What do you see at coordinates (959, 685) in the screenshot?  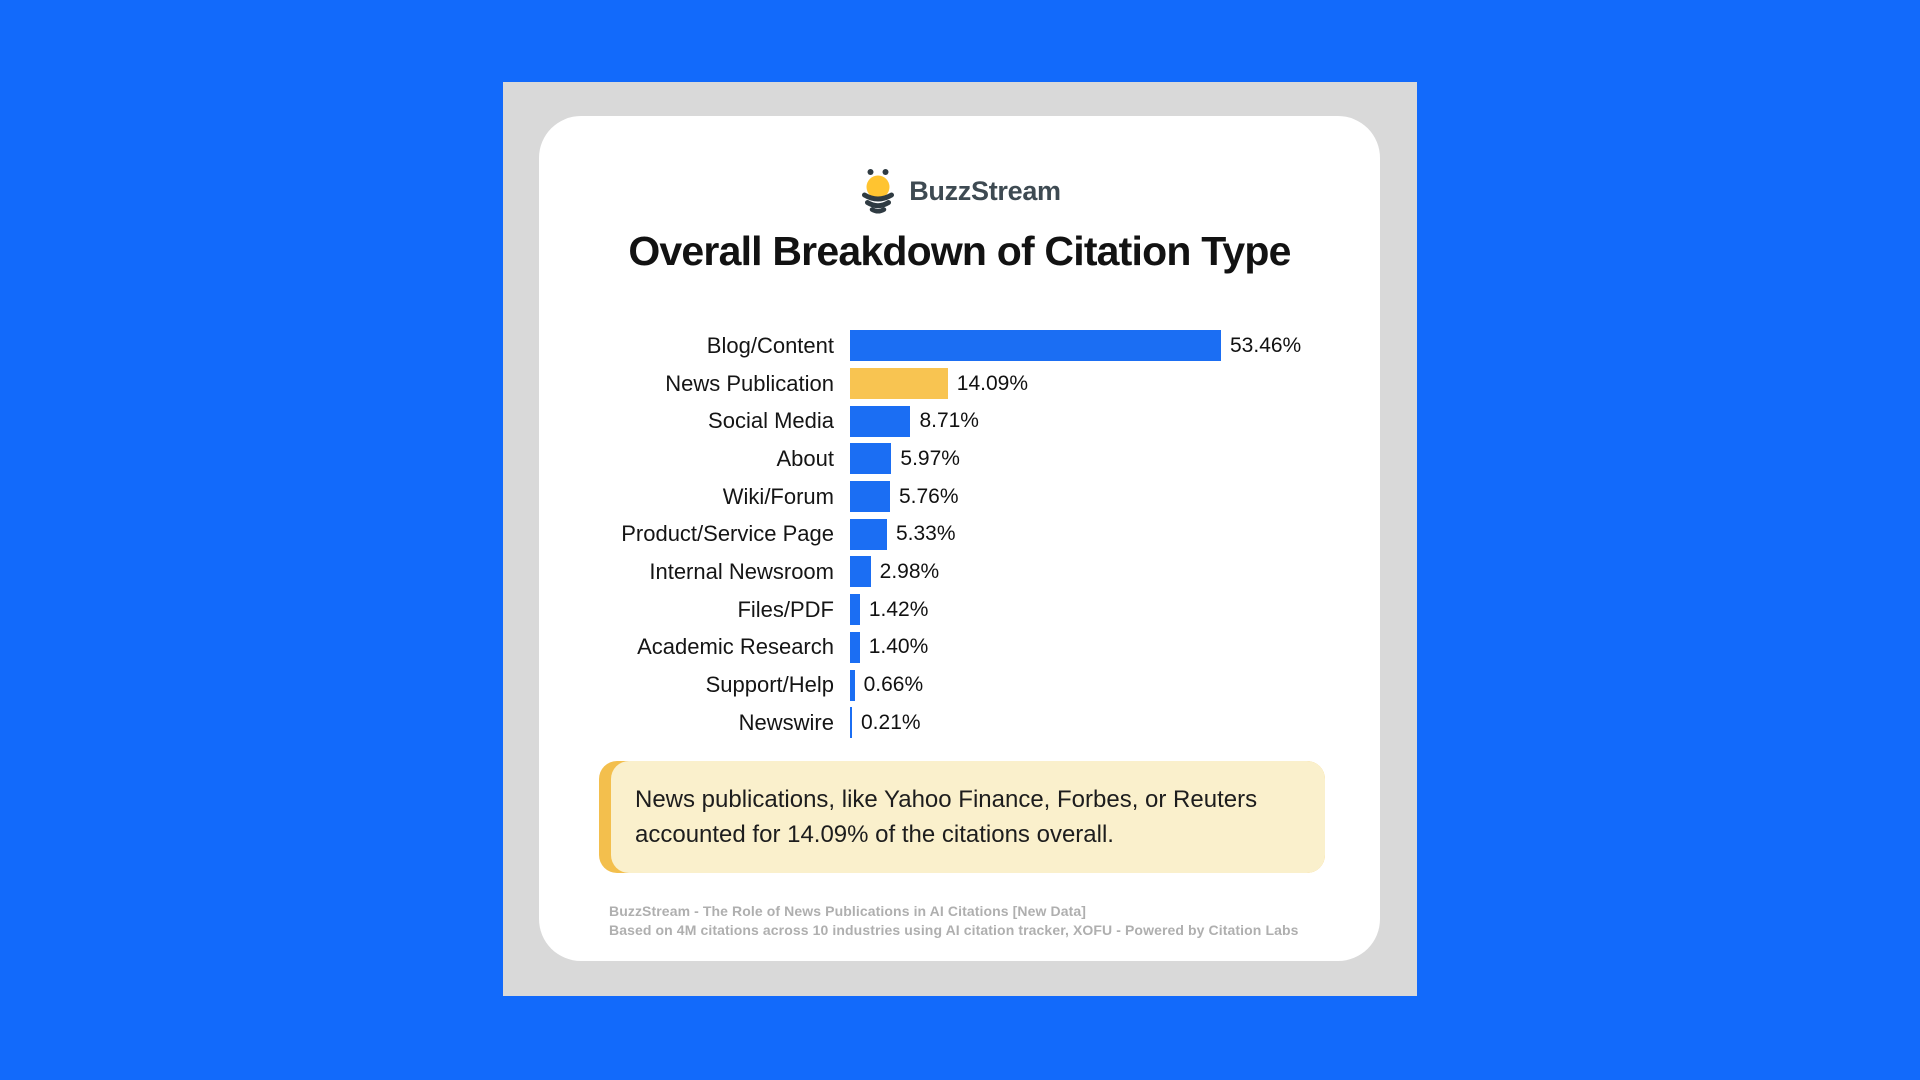 I see `chart-row: Support/Help 0.66%` at bounding box center [959, 685].